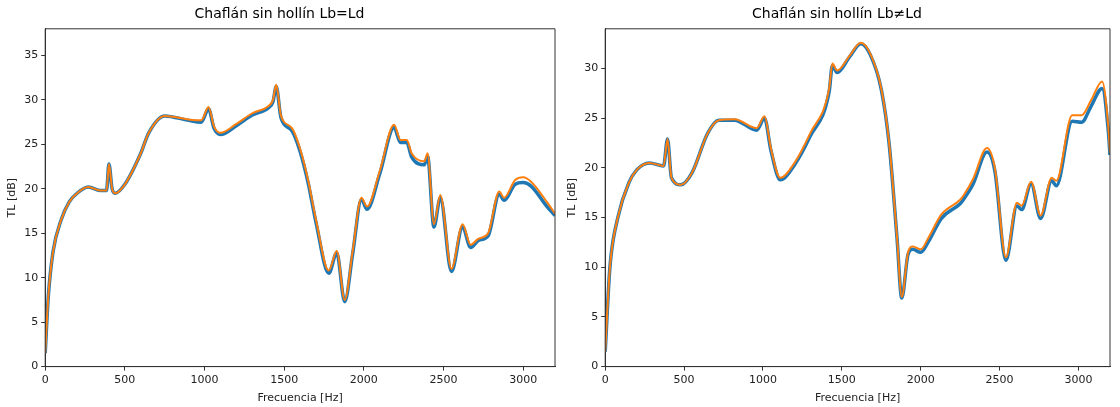 Image resolution: width=1120 pixels, height=407 pixels. I want to click on y-tick-label: 35, so click(31, 55).